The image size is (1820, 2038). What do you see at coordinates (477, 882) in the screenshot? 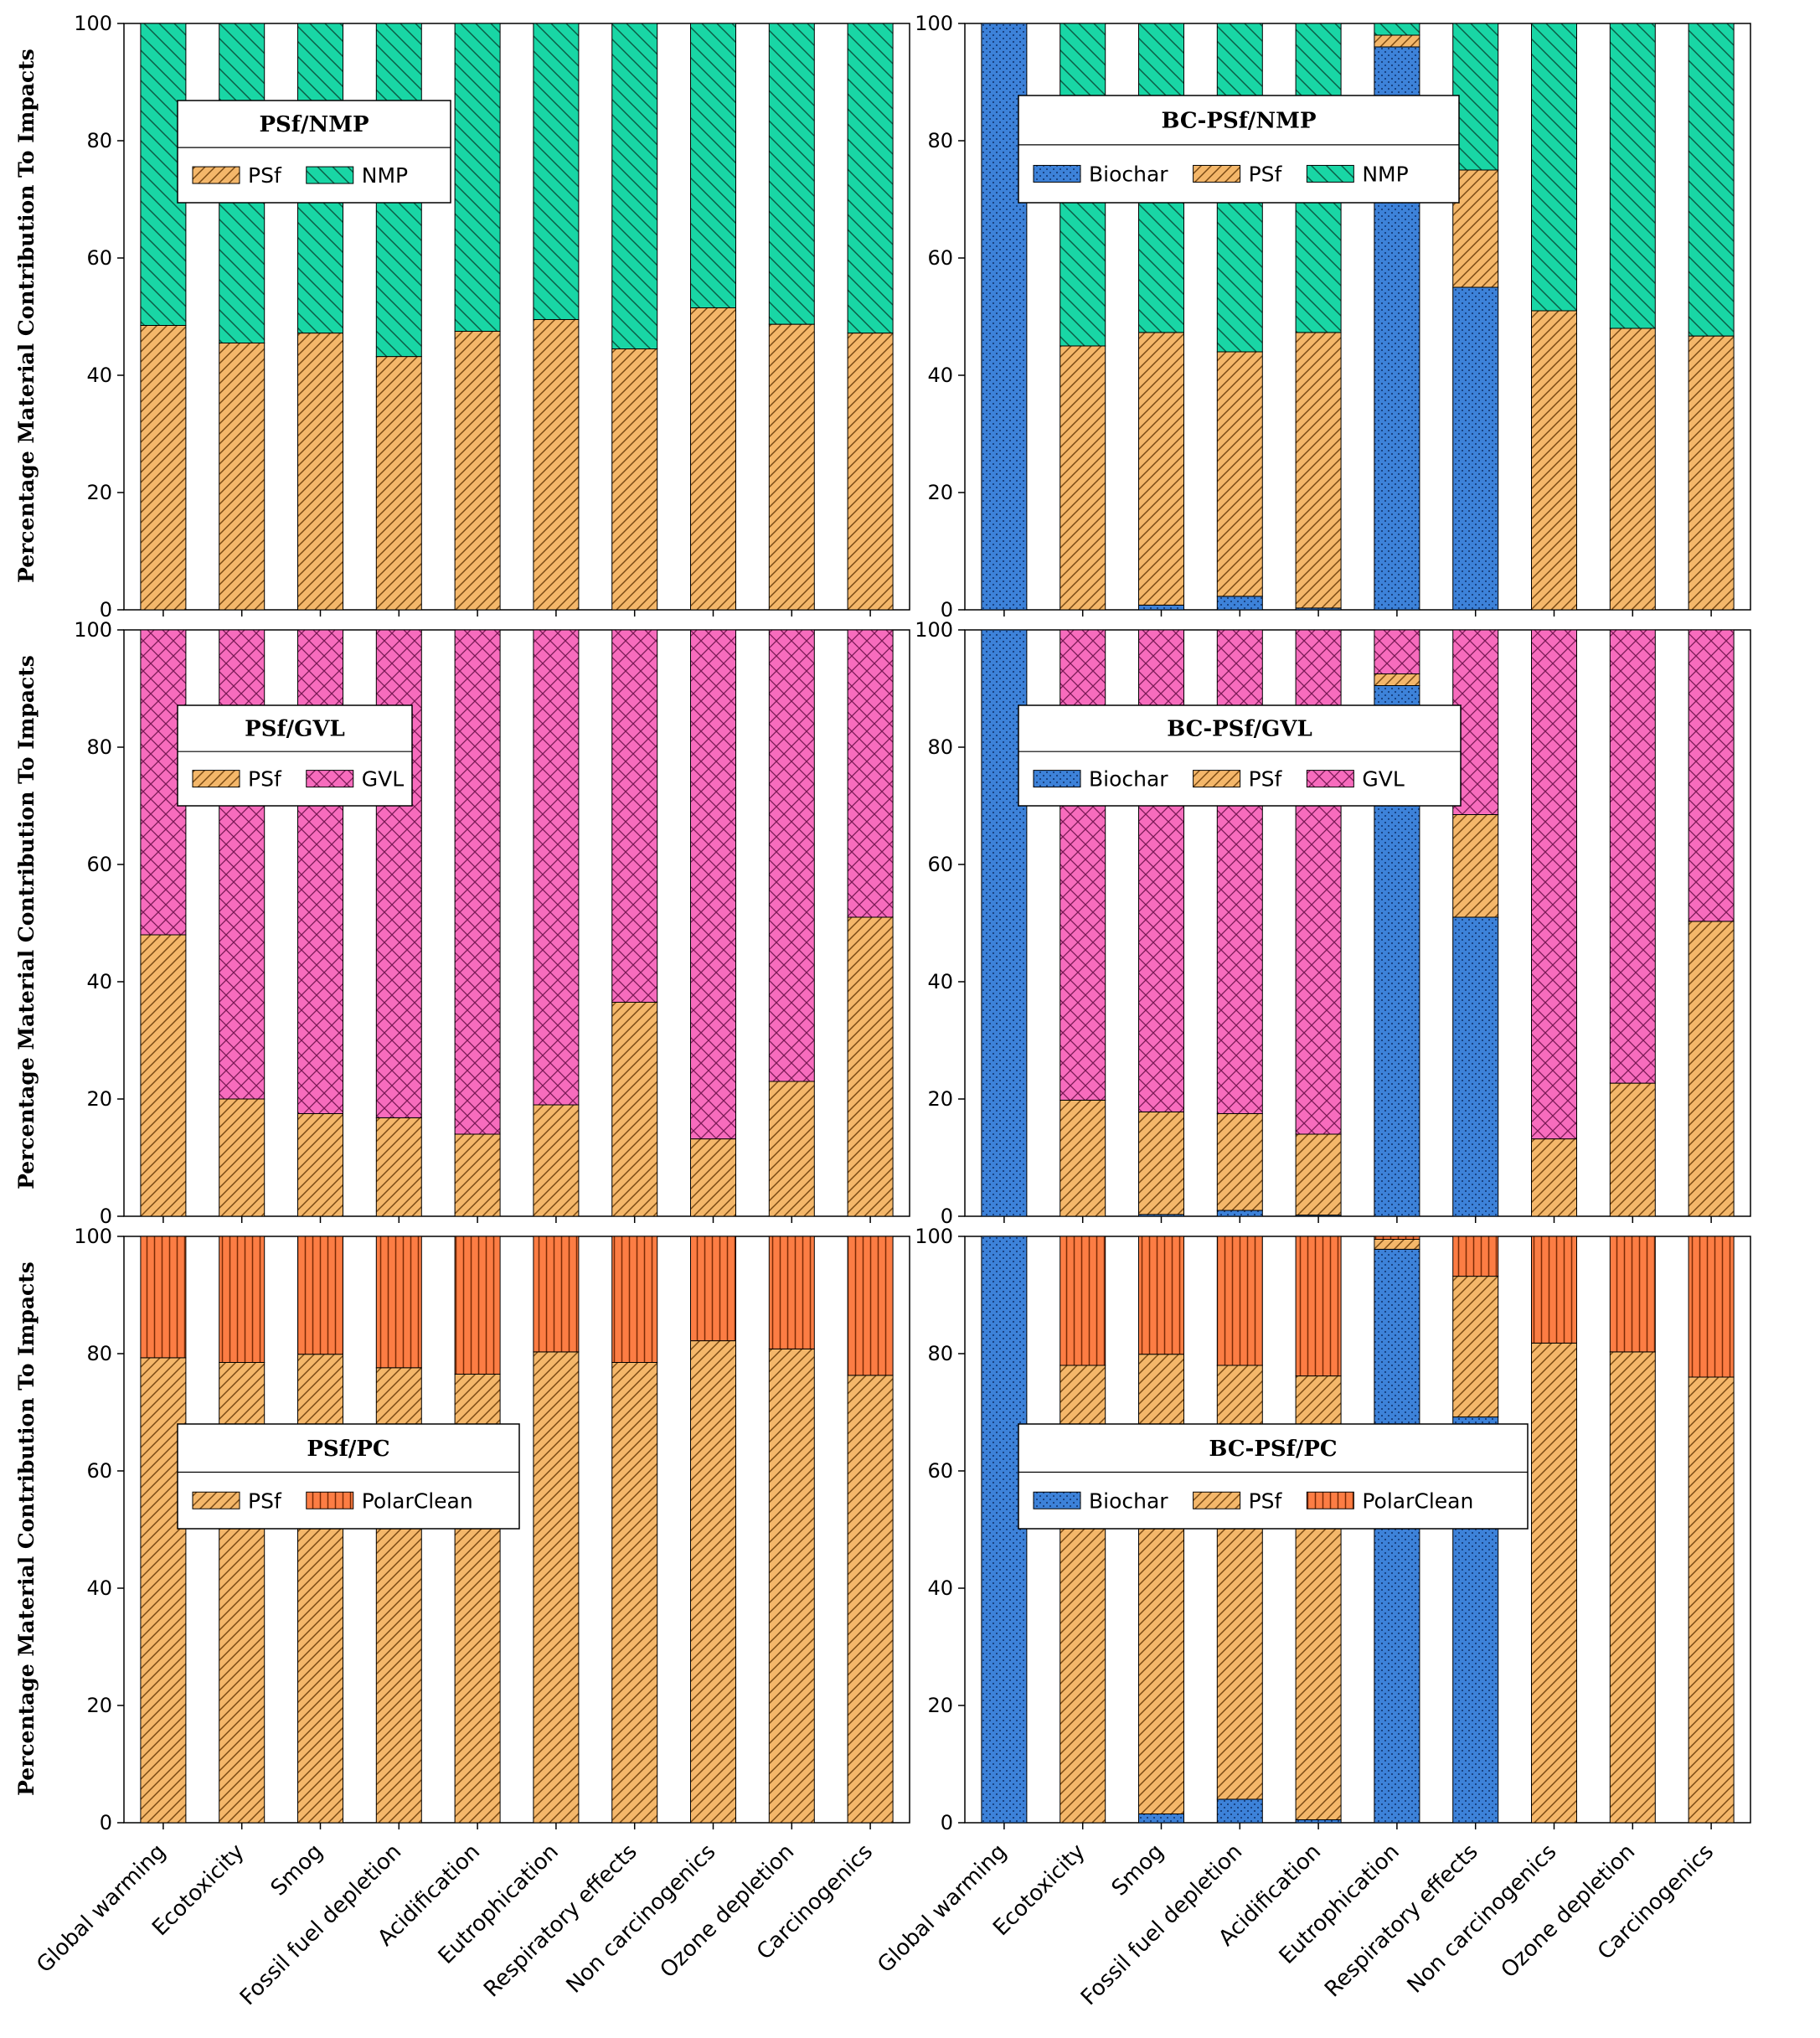
I see `bar-gvl-acidification` at bounding box center [477, 882].